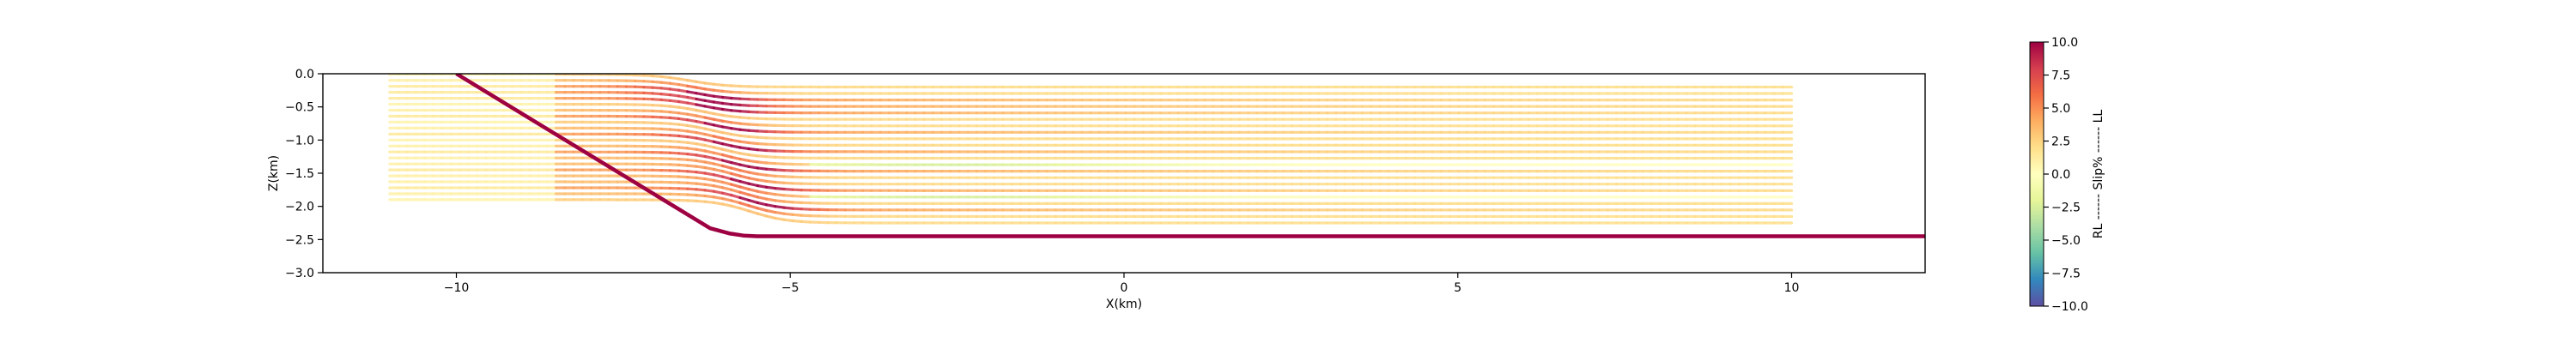 Image resolution: width=2576 pixels, height=343 pixels. I want to click on y-tick-label: −1.5, so click(300, 174).